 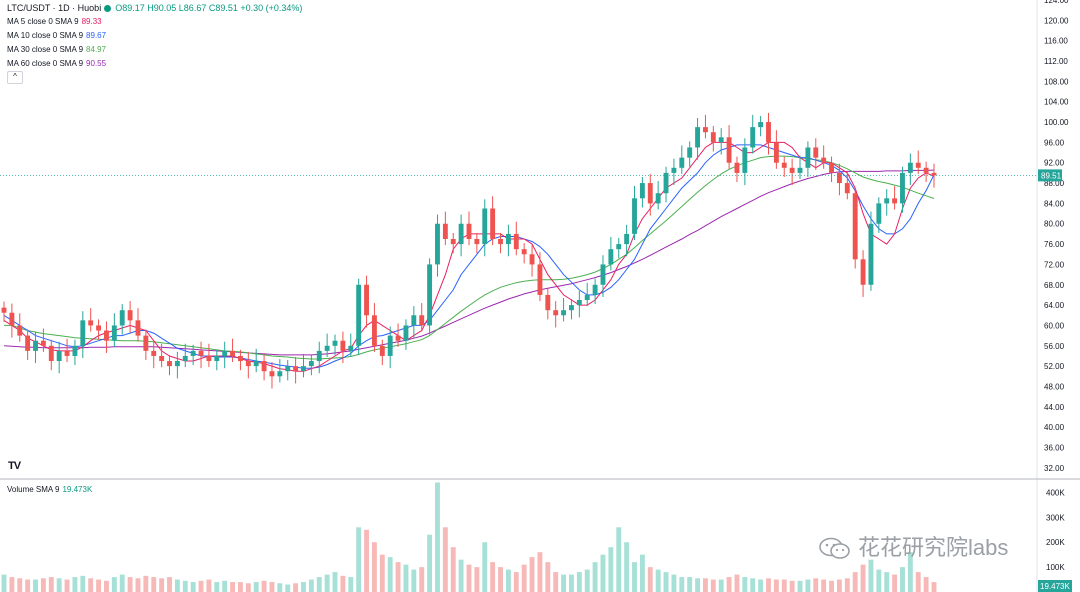 What do you see at coordinates (1054, 203) in the screenshot?
I see `price-tick-label: 84.00` at bounding box center [1054, 203].